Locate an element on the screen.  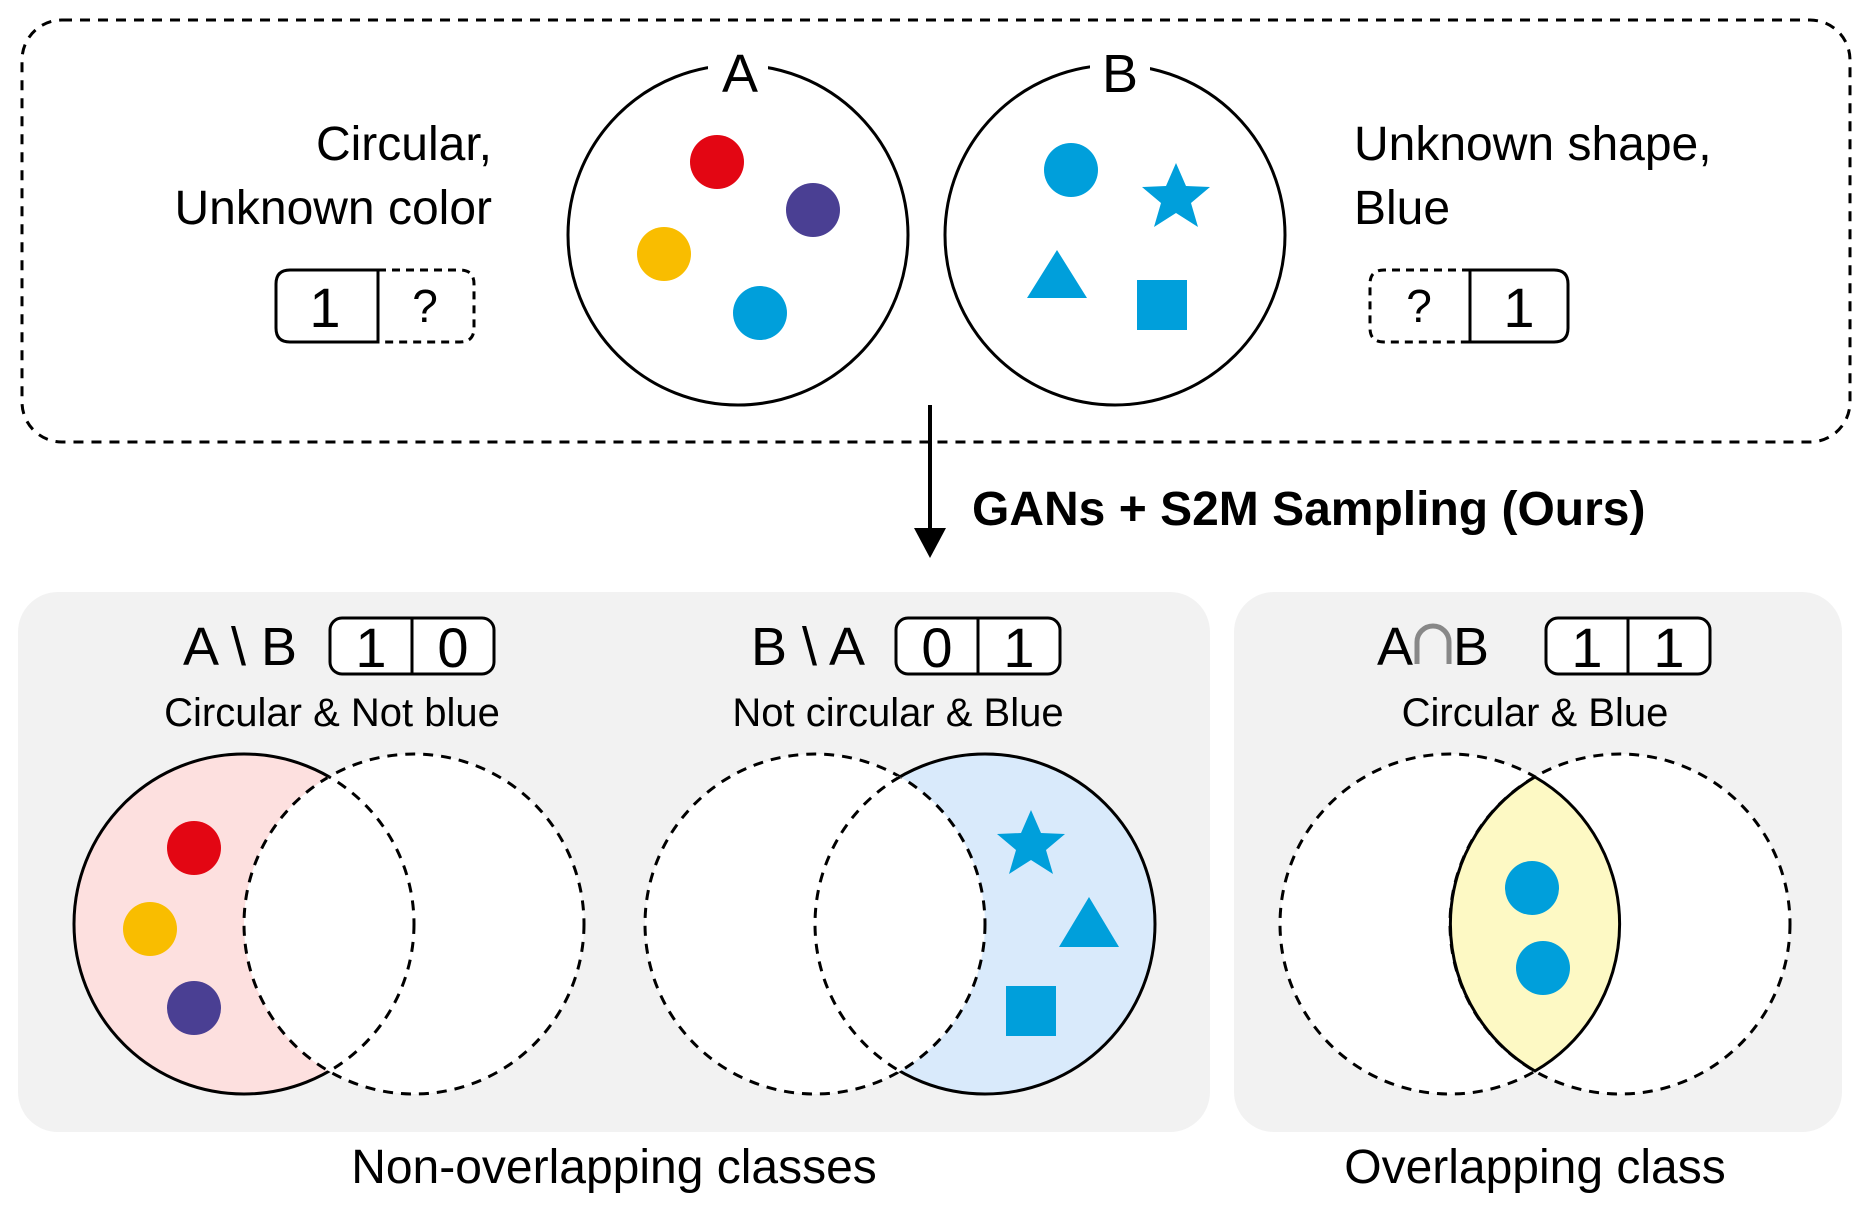
class-a-intersect-b-description: Circular & Blue is located at coordinates (1535, 713).